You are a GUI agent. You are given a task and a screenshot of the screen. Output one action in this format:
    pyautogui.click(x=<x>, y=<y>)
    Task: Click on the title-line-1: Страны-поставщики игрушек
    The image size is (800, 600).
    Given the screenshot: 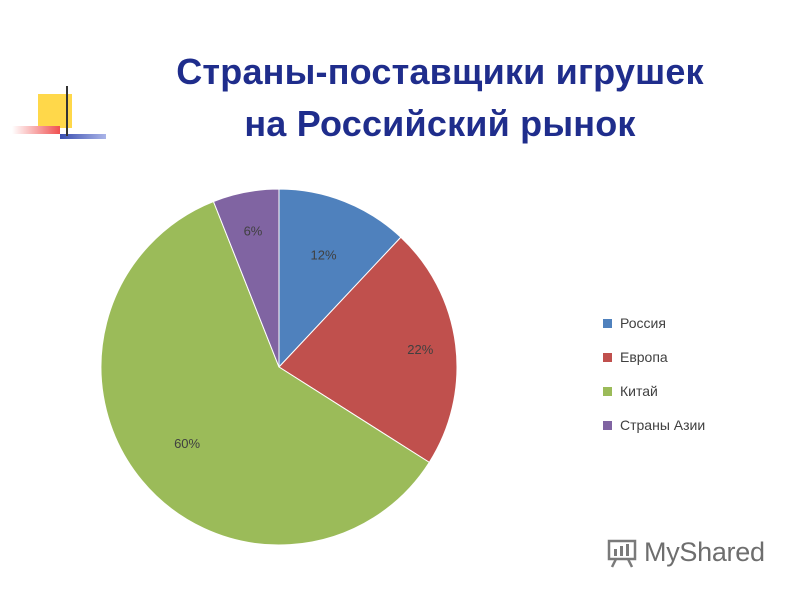 What is the action you would take?
    pyautogui.click(x=440, y=71)
    